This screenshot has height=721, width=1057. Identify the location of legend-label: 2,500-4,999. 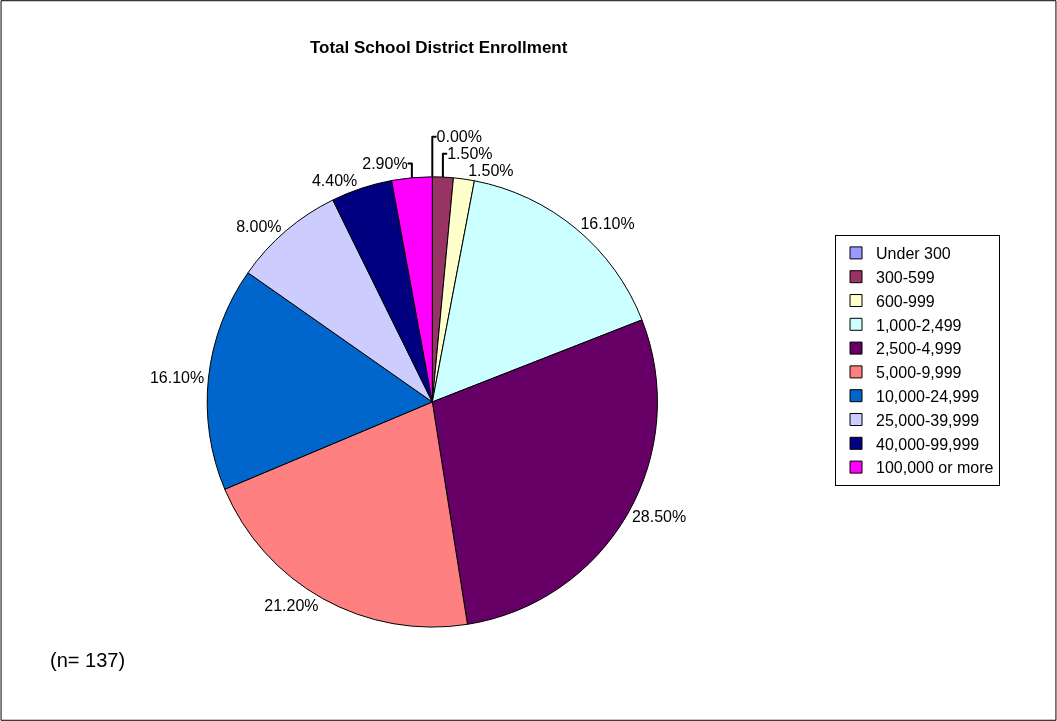
(919, 349).